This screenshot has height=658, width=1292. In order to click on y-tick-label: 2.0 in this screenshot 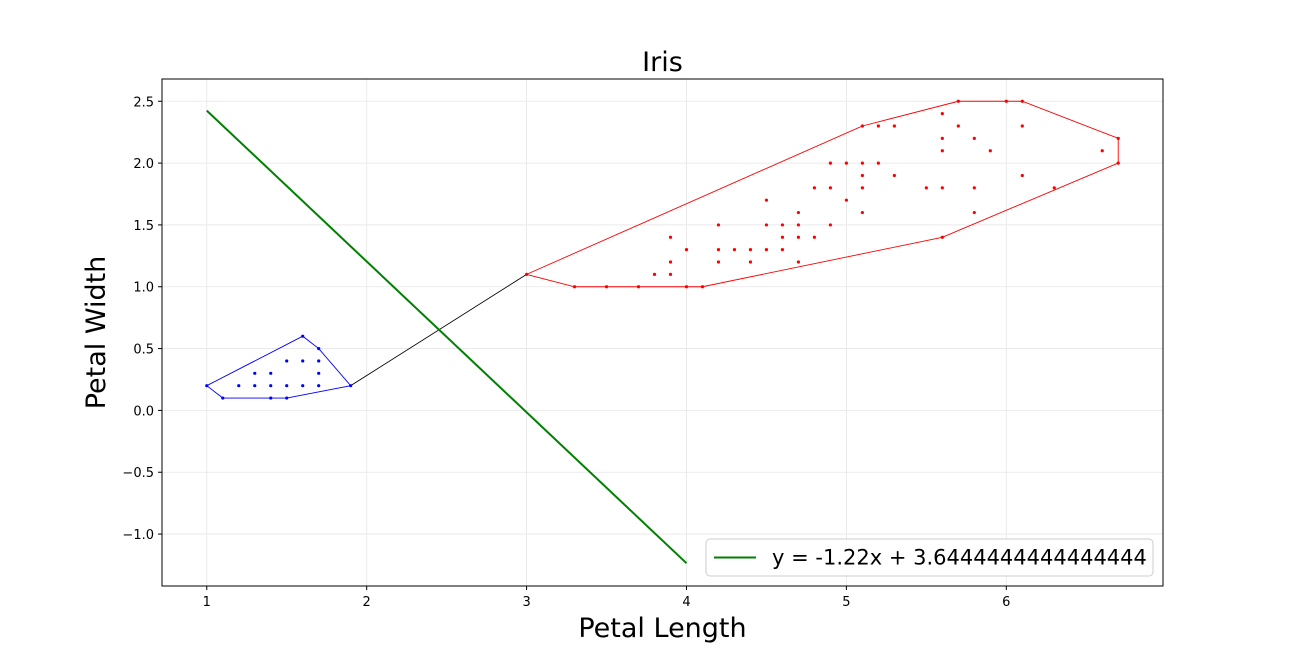, I will do `click(143, 164)`.